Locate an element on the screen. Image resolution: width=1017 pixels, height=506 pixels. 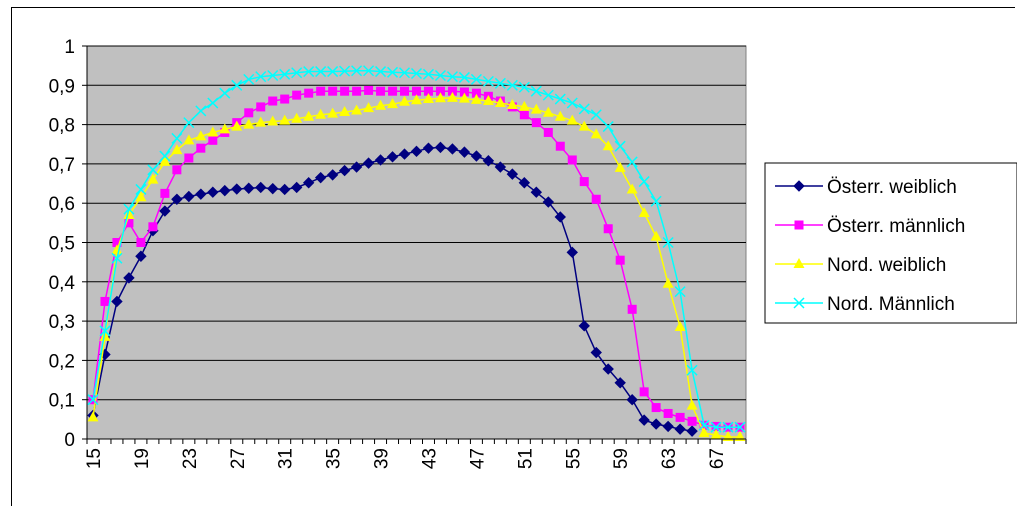
y-tick-label: 0,4 is located at coordinates (62, 283).